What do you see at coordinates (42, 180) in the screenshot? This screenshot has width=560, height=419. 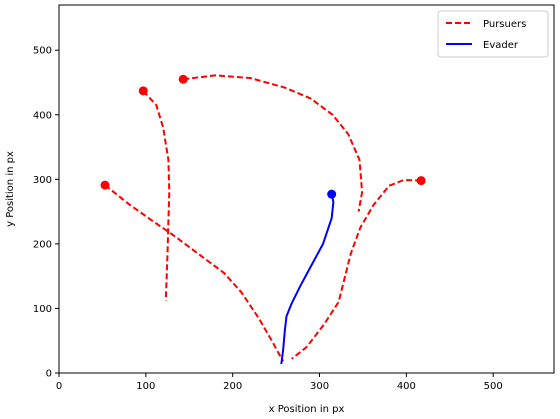 I see `y-tick-label: 300` at bounding box center [42, 180].